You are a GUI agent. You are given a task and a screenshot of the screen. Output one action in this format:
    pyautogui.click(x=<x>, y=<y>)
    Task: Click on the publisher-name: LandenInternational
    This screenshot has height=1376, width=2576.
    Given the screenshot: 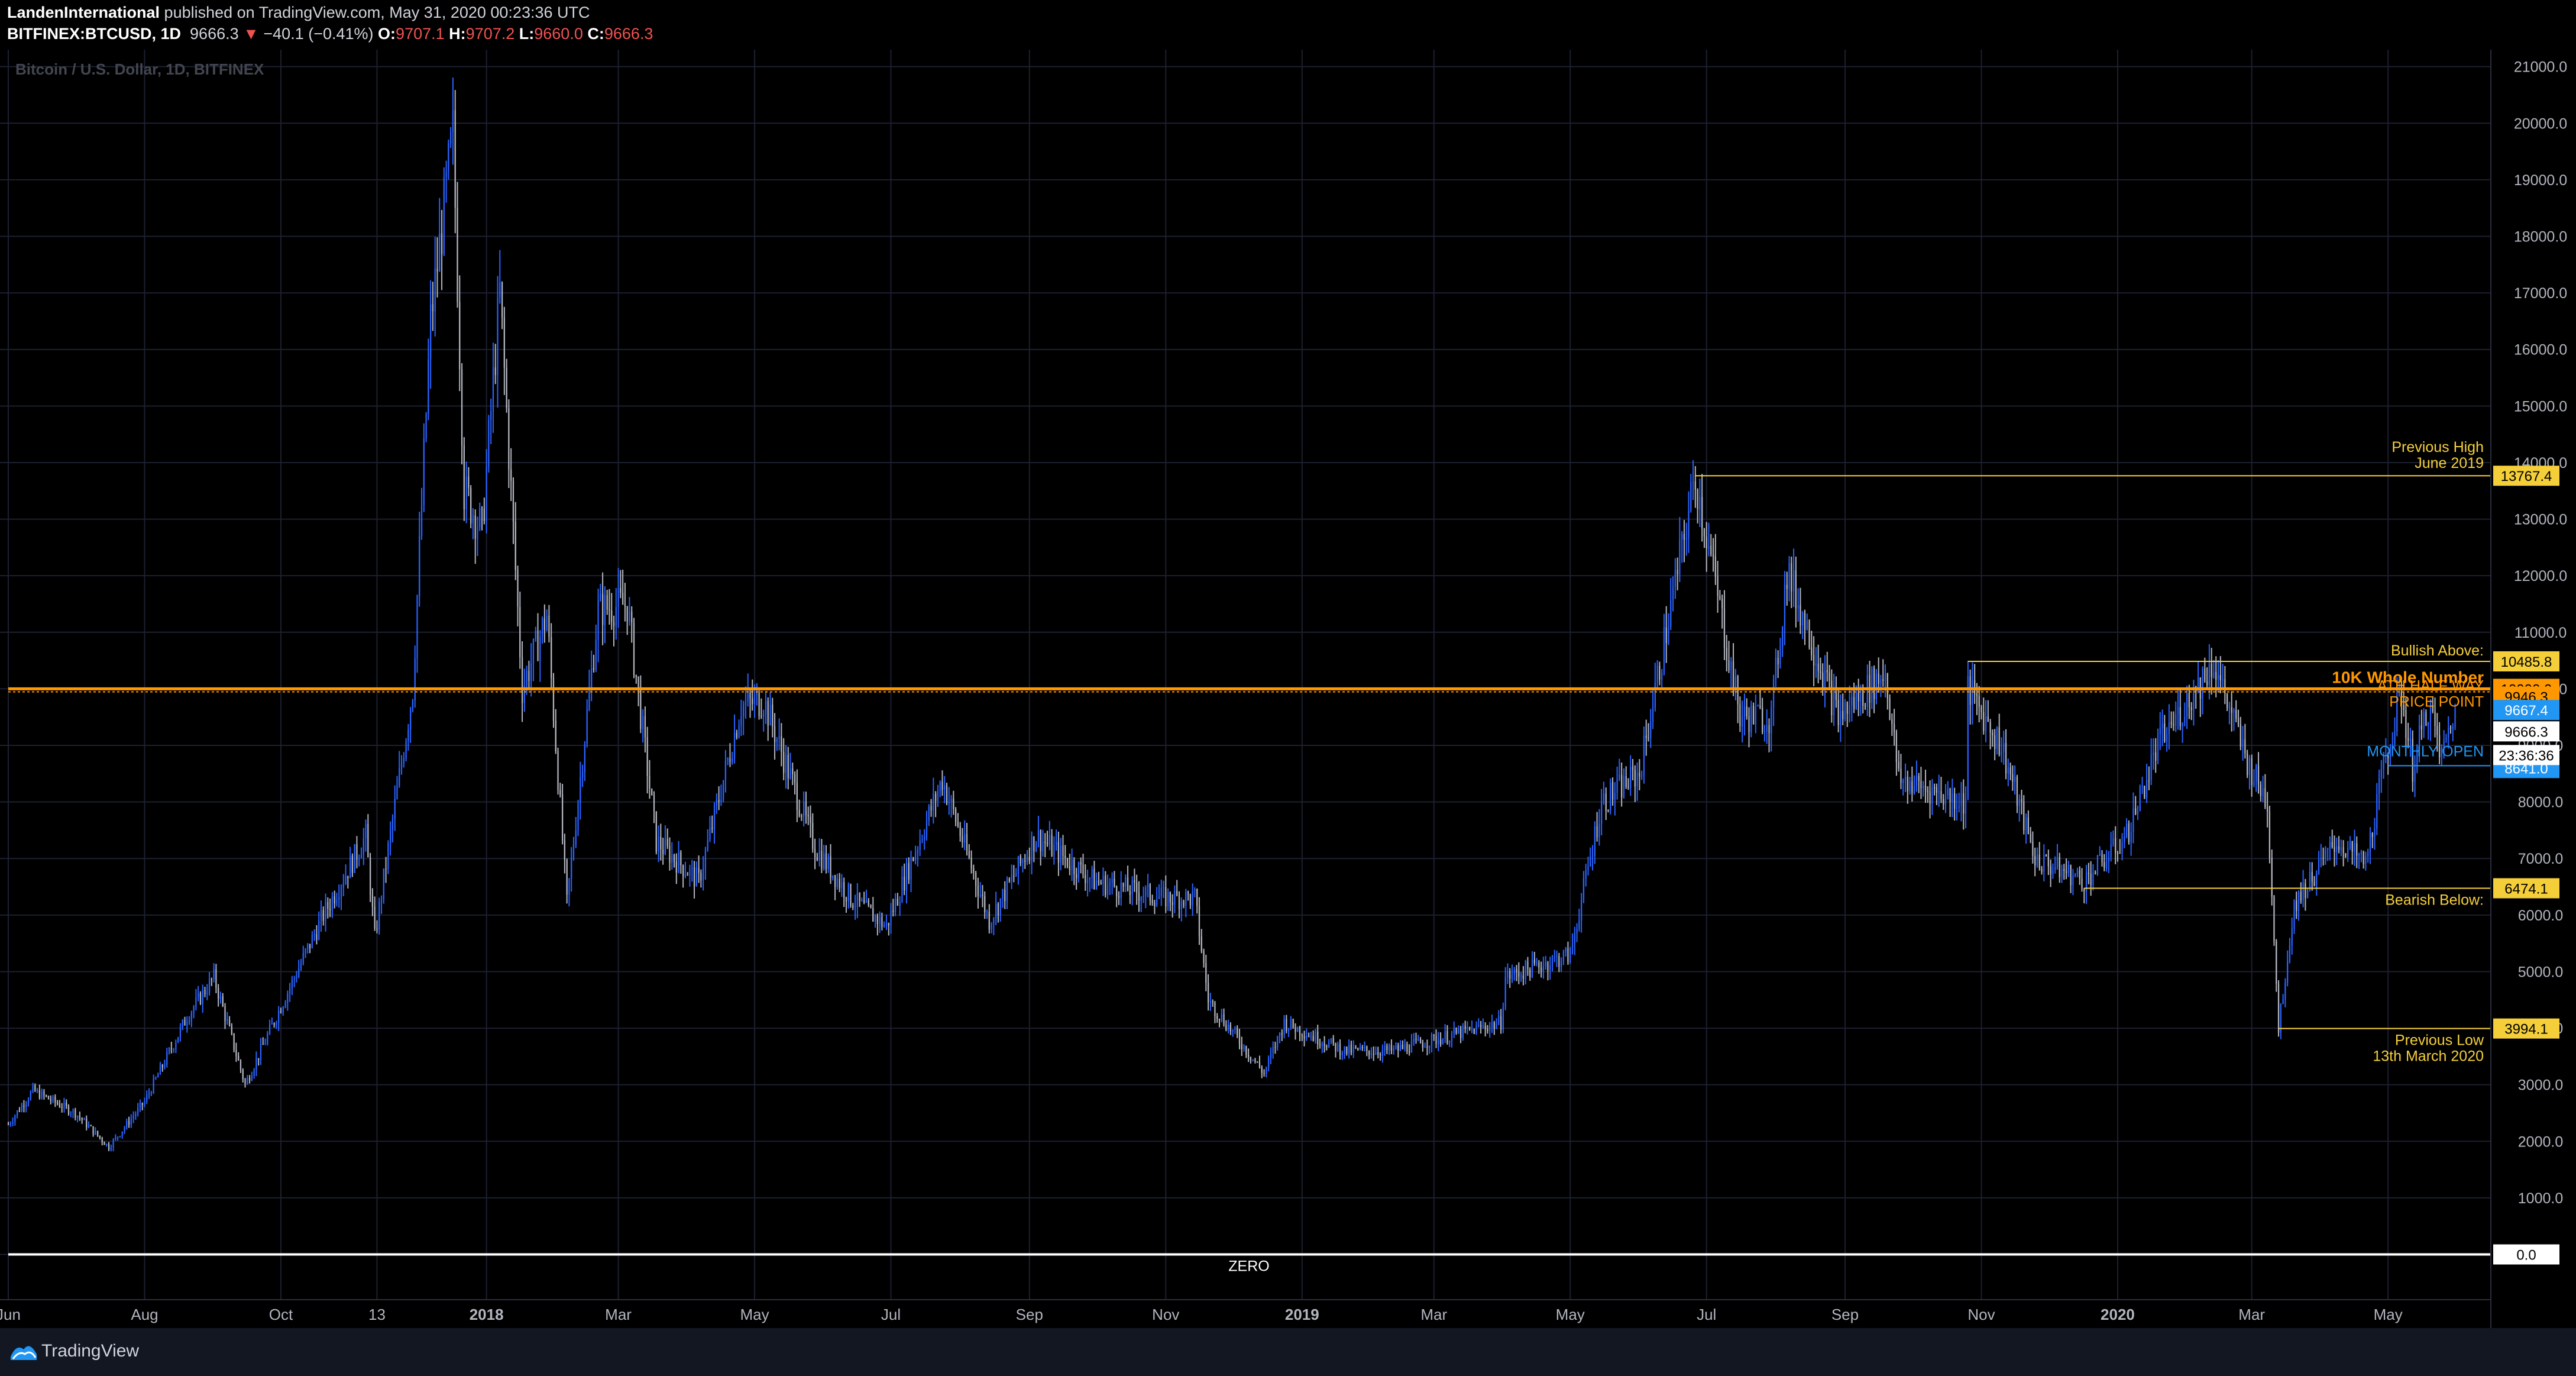 What is the action you would take?
    pyautogui.click(x=84, y=12)
    